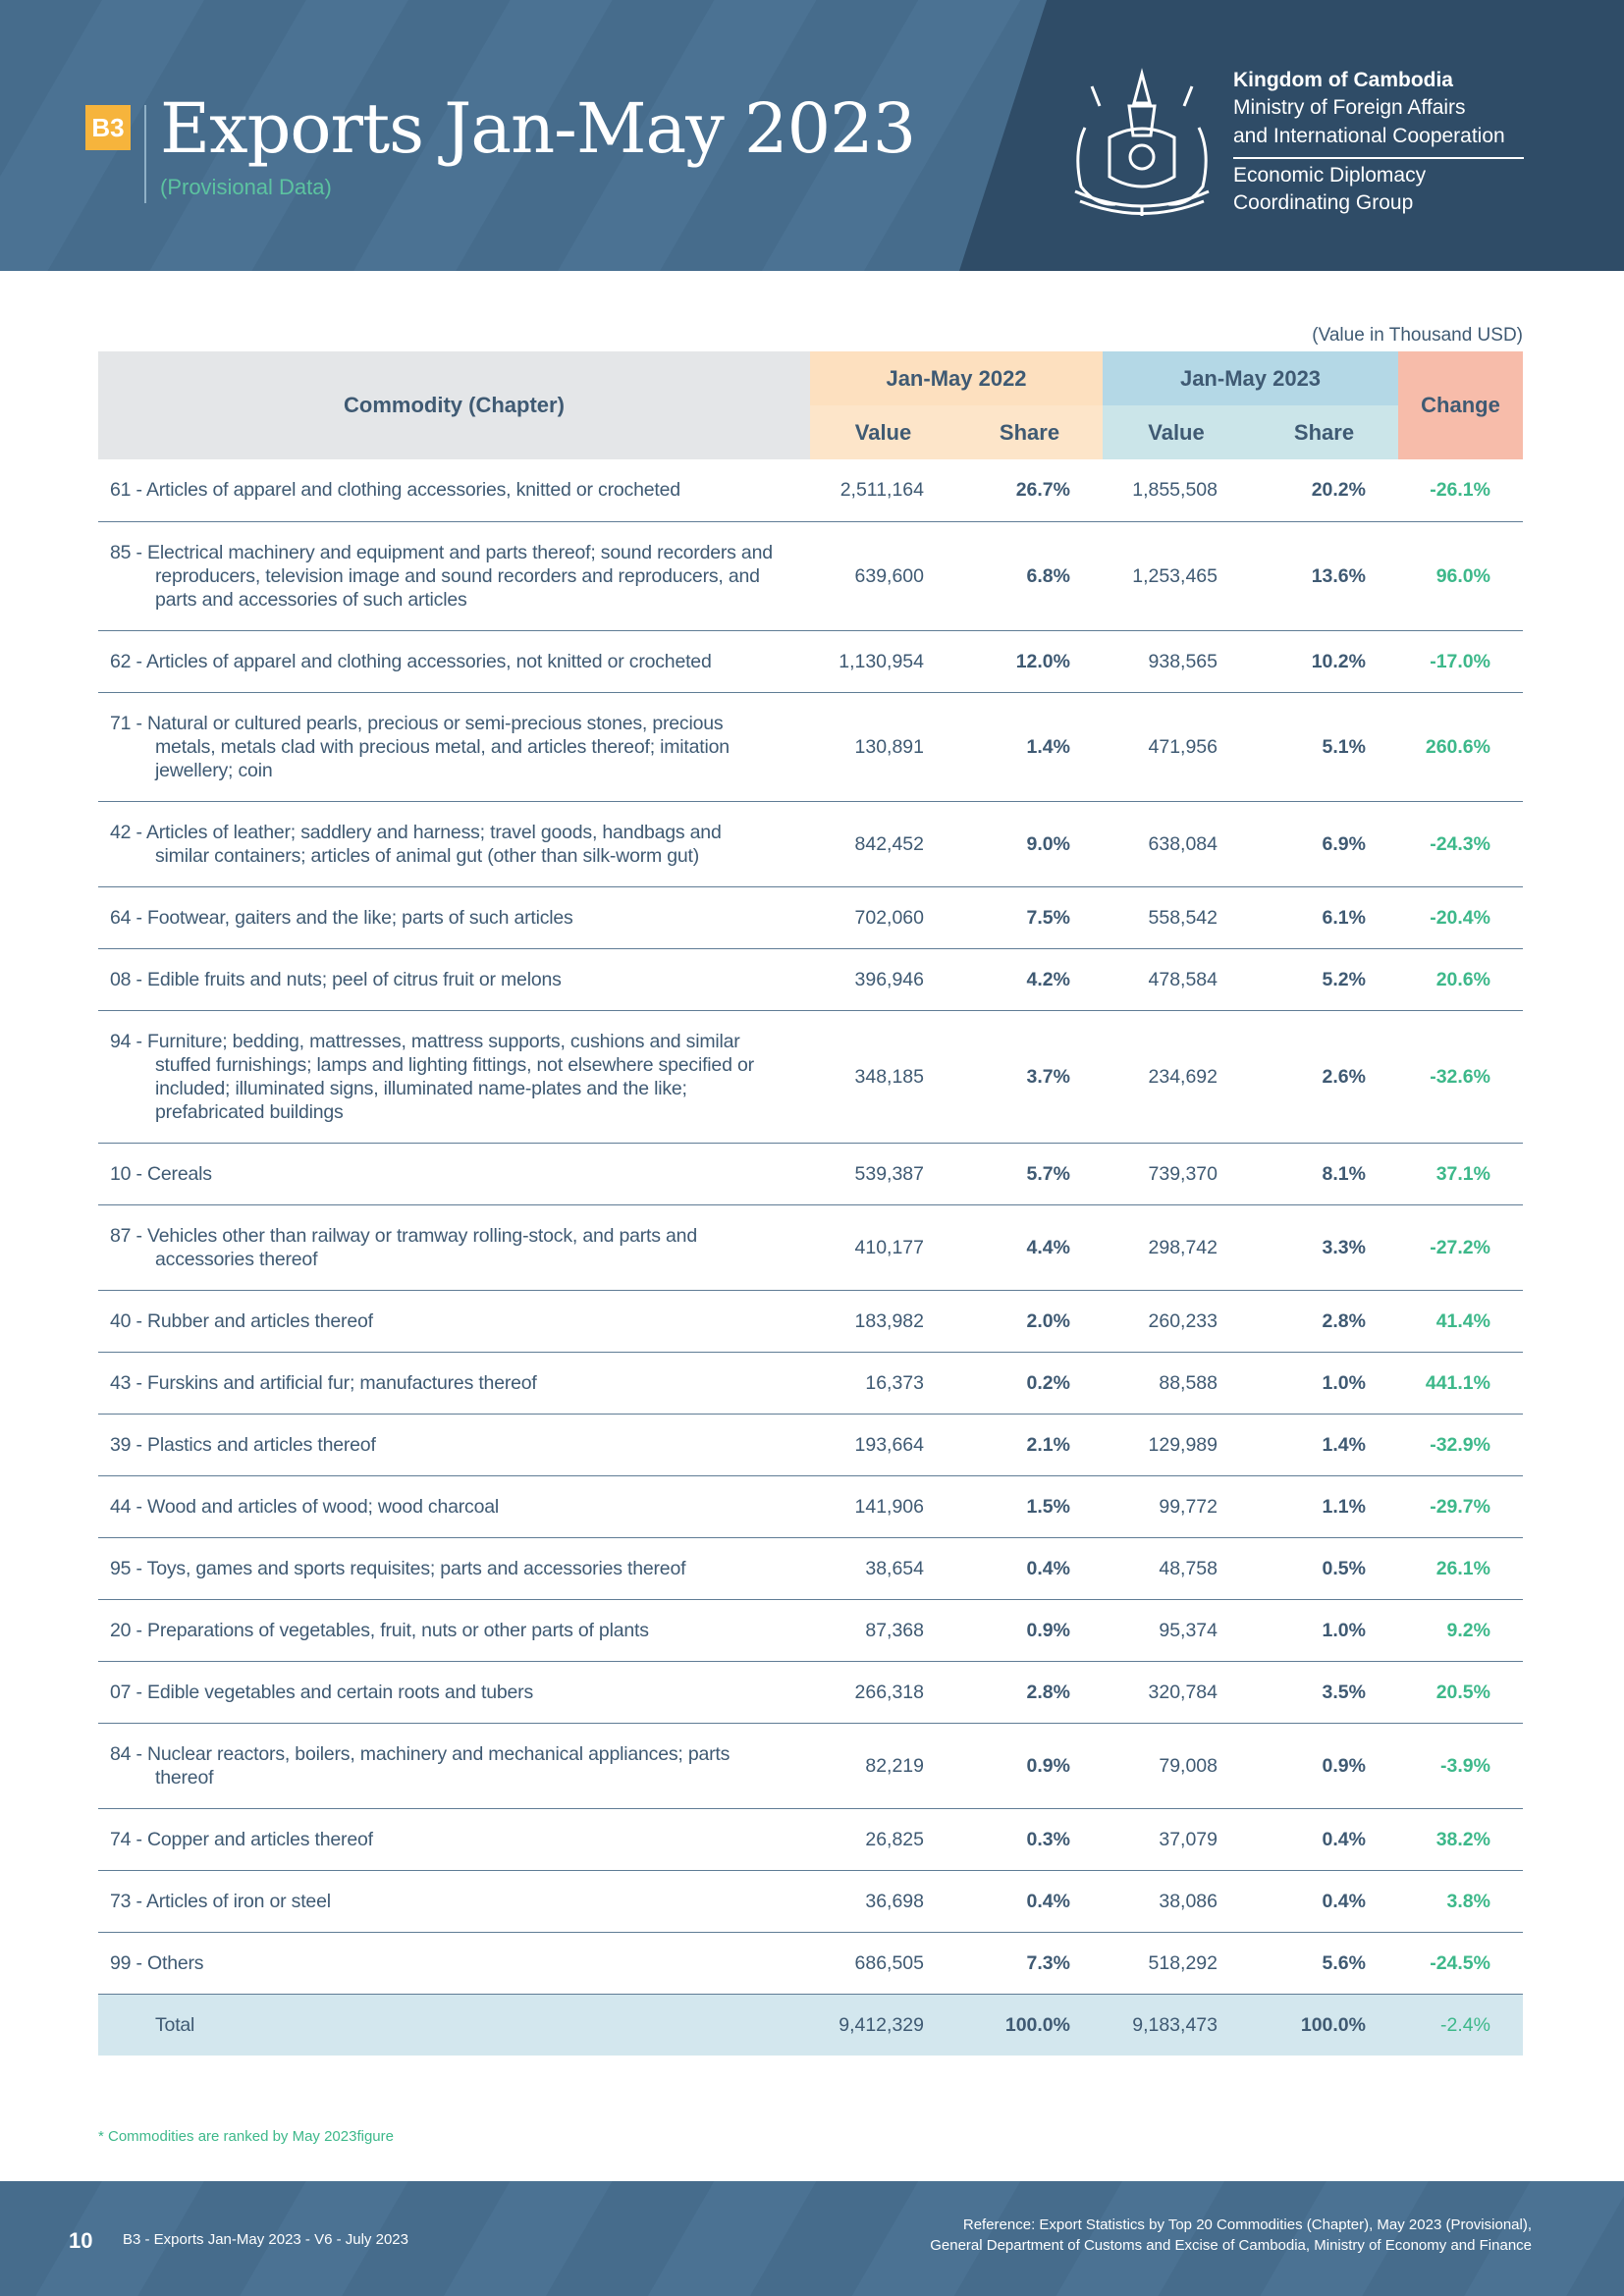  Describe the element at coordinates (1460, 1247) in the screenshot. I see `change-cell: -27.2%` at that location.